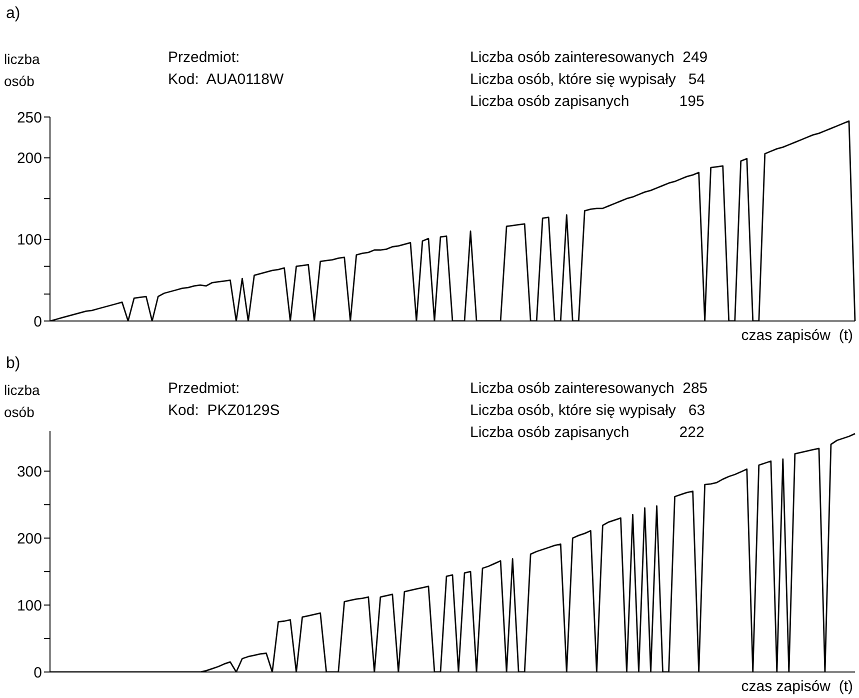 Image resolution: width=859 pixels, height=698 pixels. I want to click on chart-title: b), so click(13, 364).